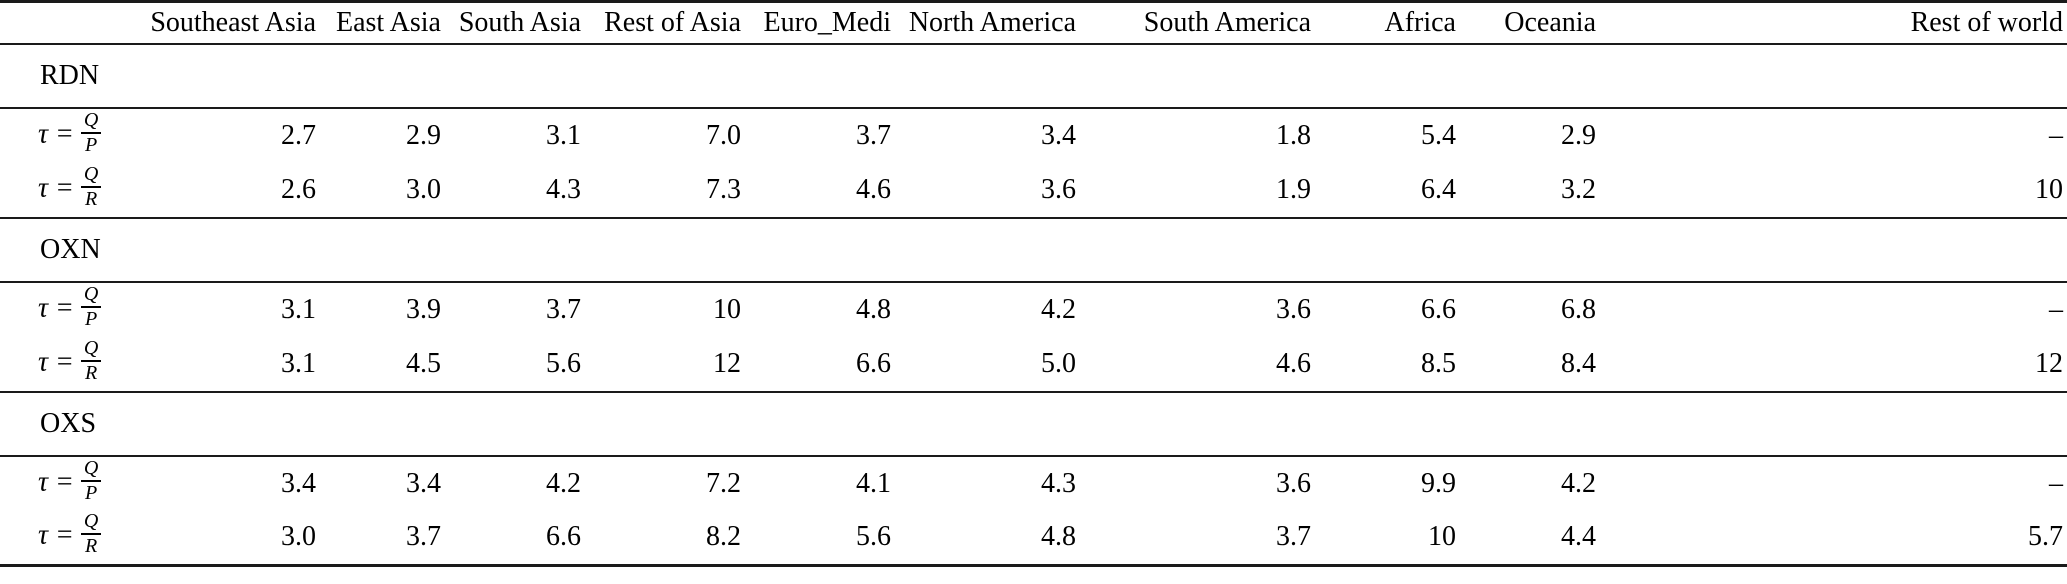 This screenshot has height=584, width=2067. What do you see at coordinates (1058, 189) in the screenshot?
I see `value-cell: 3.6` at bounding box center [1058, 189].